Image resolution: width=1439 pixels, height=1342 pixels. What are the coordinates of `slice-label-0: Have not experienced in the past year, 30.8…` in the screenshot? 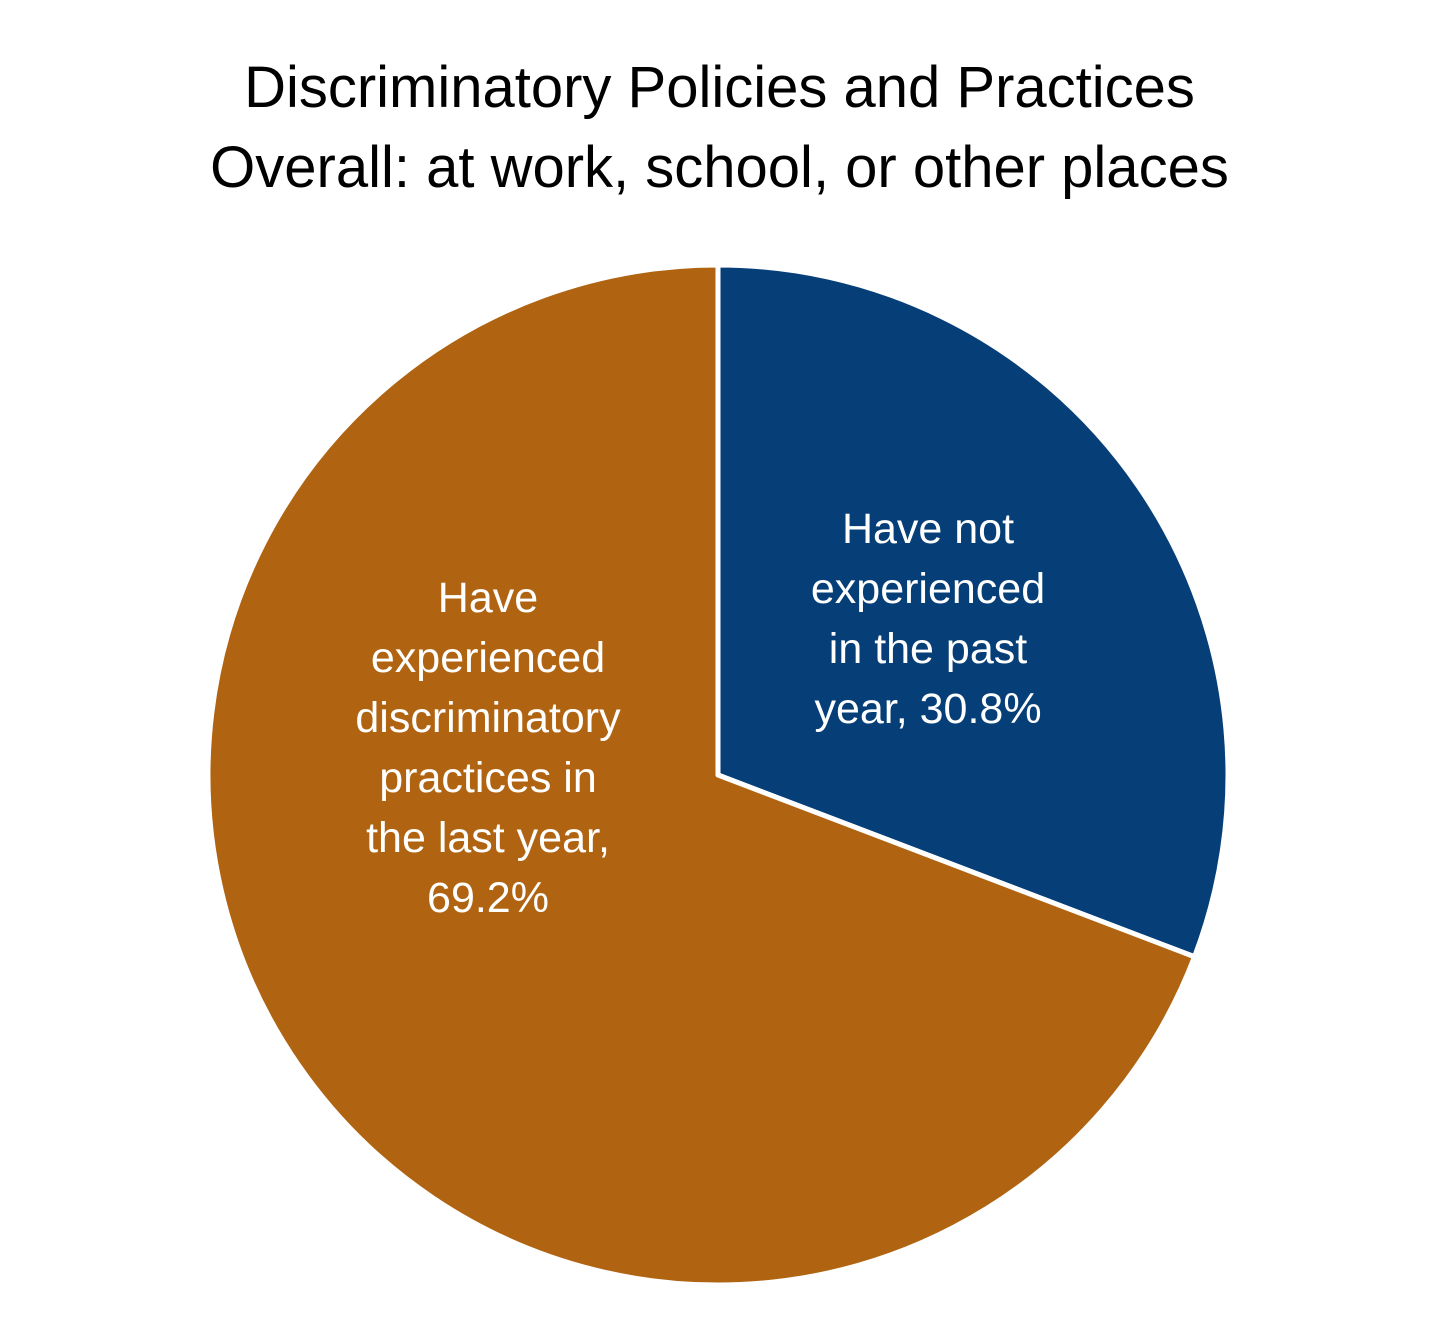 It's located at (928, 619).